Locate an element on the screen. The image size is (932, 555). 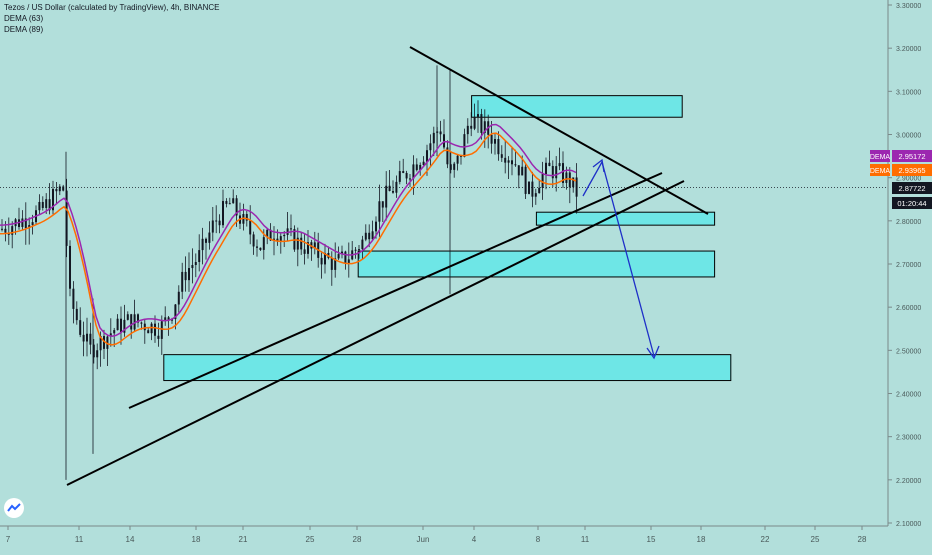
time-tick-label: 28 is located at coordinates (862, 539).